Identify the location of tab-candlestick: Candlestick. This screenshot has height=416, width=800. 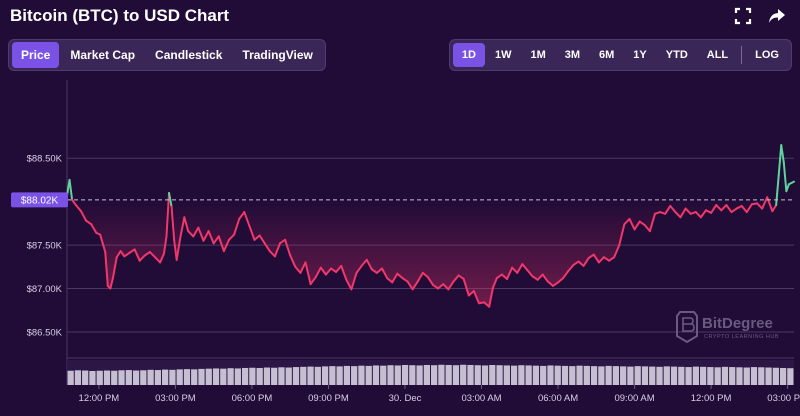
(189, 55).